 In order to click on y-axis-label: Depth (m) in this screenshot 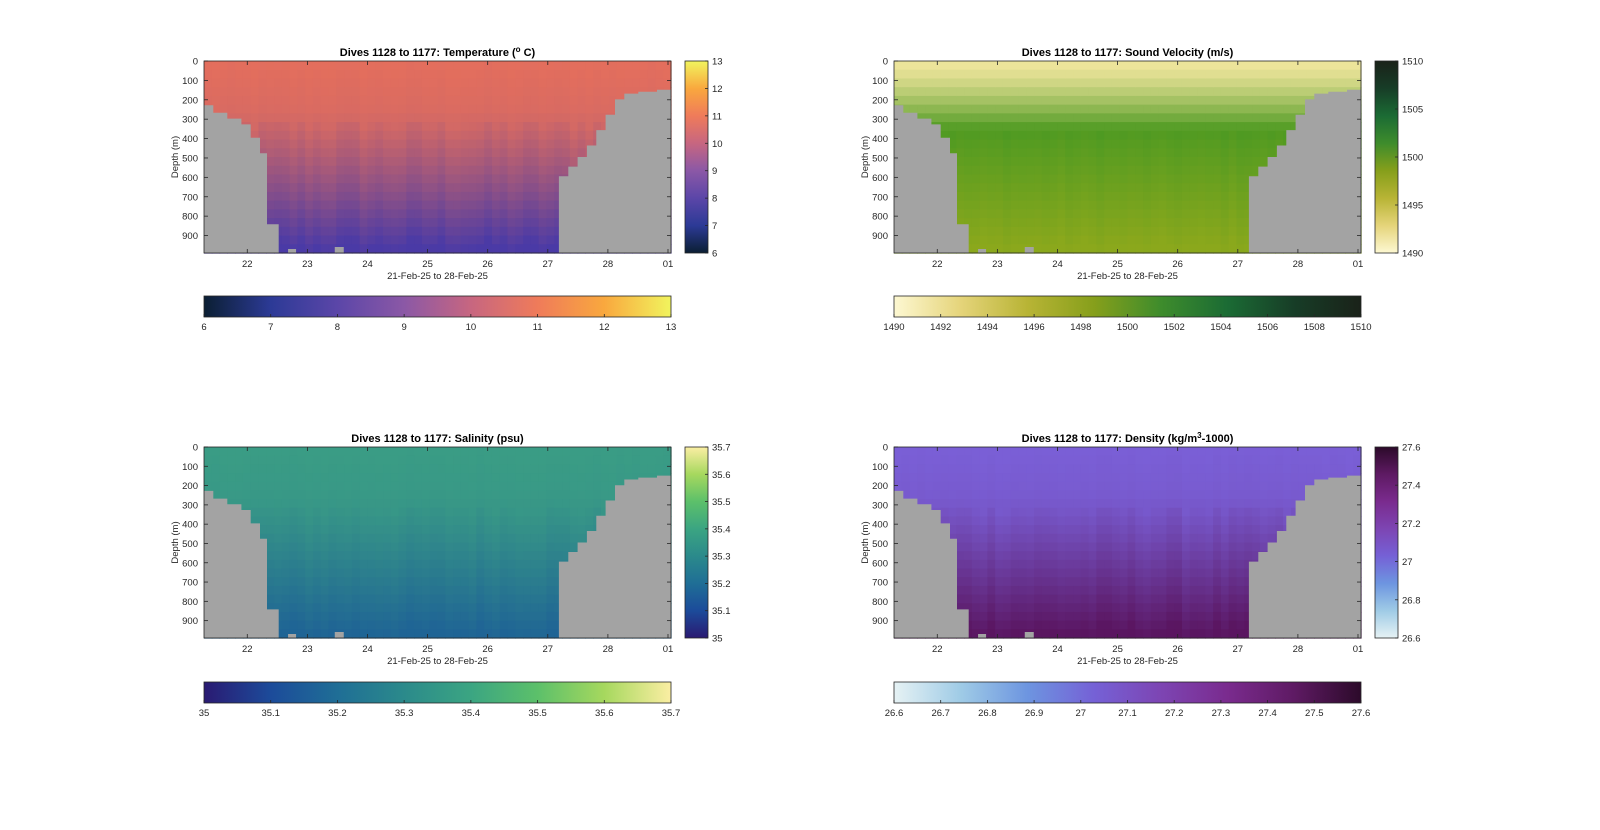, I will do `click(175, 542)`.